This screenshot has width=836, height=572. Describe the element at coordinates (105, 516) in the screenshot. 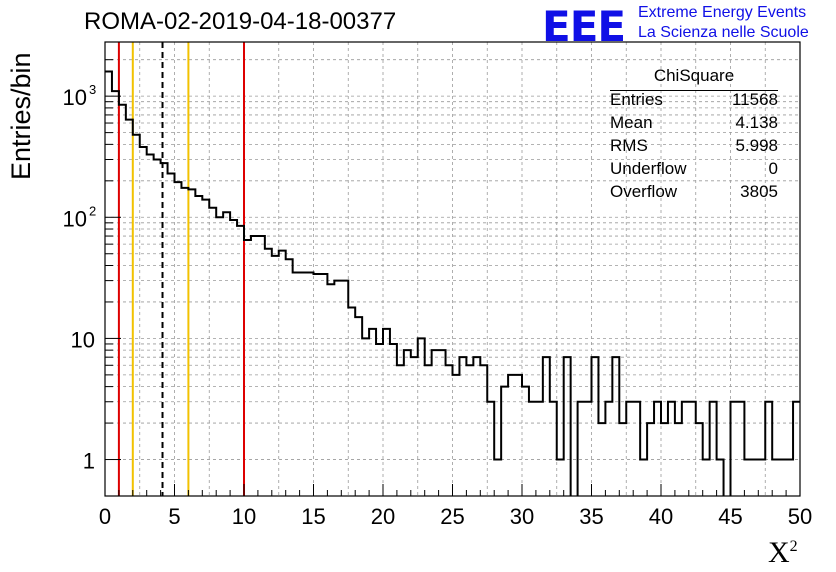

I see `x-tick-label: 0` at that location.